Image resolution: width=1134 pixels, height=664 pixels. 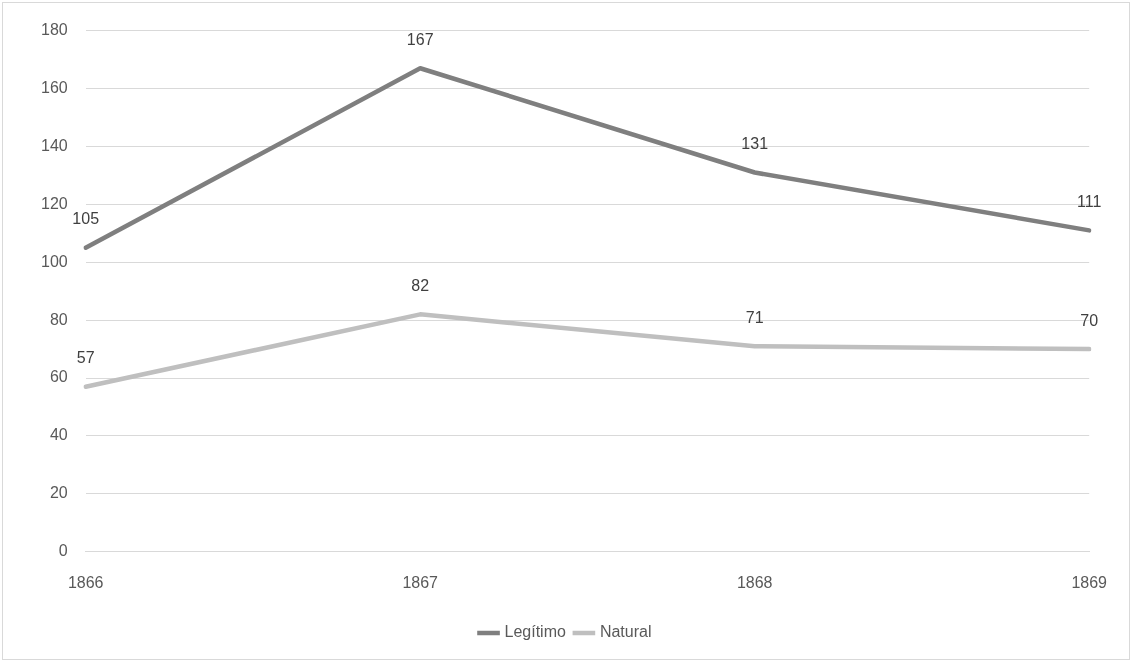 I want to click on data-label: 105, so click(x=86, y=219).